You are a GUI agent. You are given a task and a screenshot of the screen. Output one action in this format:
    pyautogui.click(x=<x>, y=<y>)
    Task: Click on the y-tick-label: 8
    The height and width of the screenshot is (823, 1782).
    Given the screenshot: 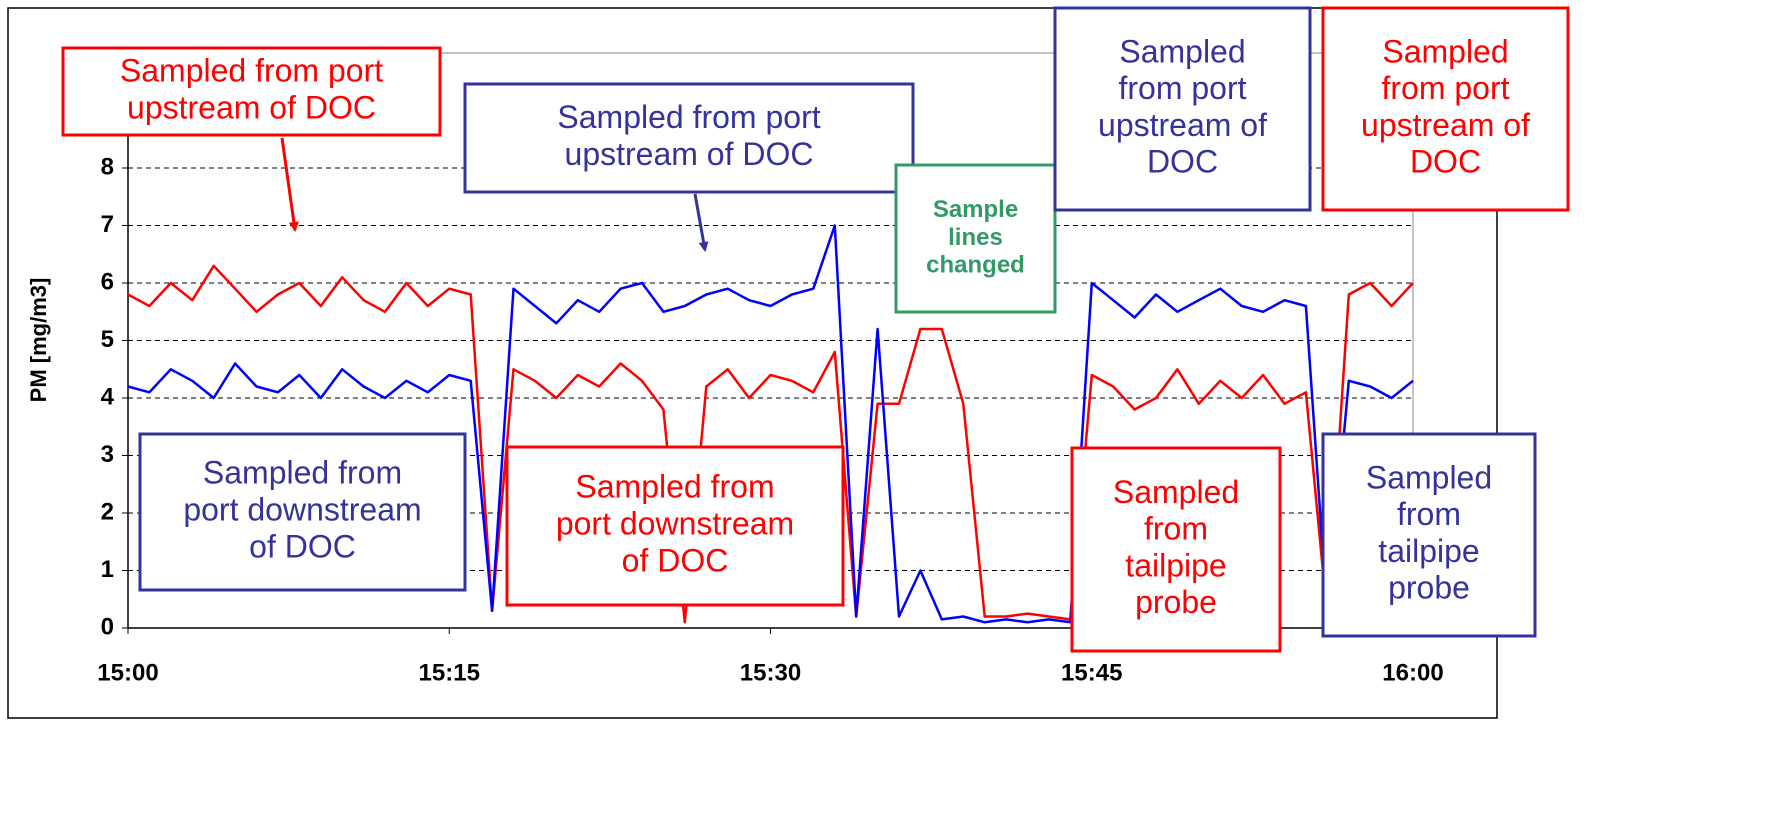 What is the action you would take?
    pyautogui.click(x=107, y=166)
    